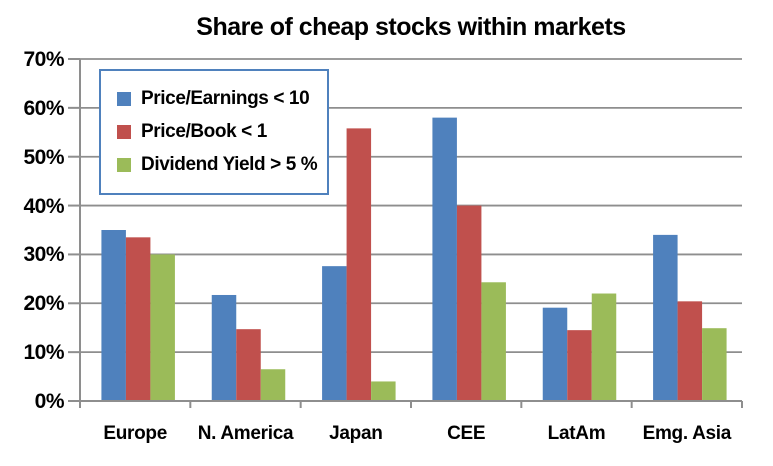 Image resolution: width=773 pixels, height=466 pixels. Describe the element at coordinates (411, 27) in the screenshot. I see `chart-title: Share of cheap stocks within markets` at that location.